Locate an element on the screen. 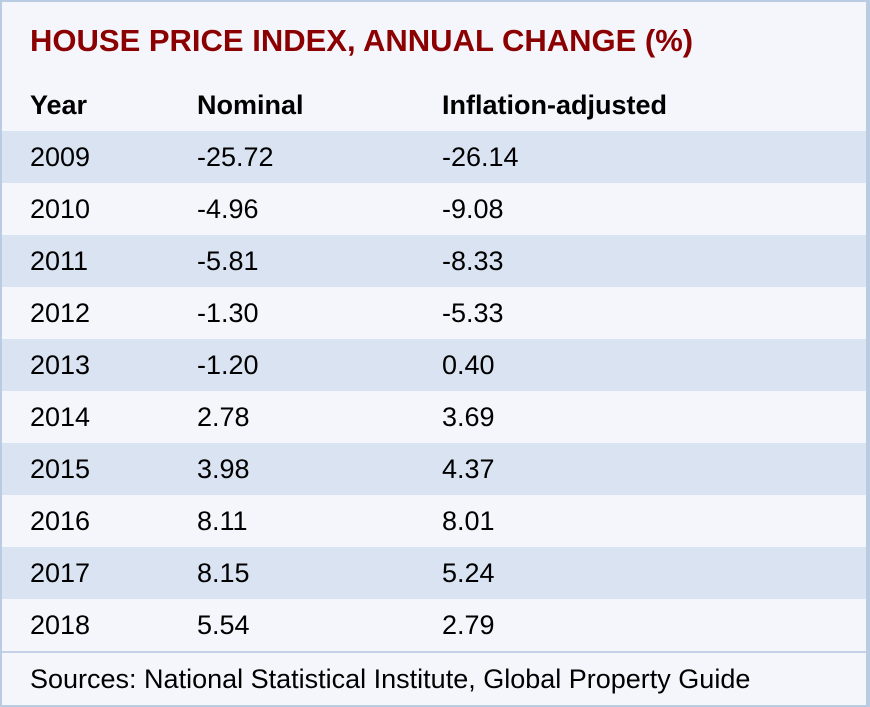 Image resolution: width=870 pixels, height=707 pixels. column-header-inflation-adjusted: Inflation-adjusted is located at coordinates (554, 105).